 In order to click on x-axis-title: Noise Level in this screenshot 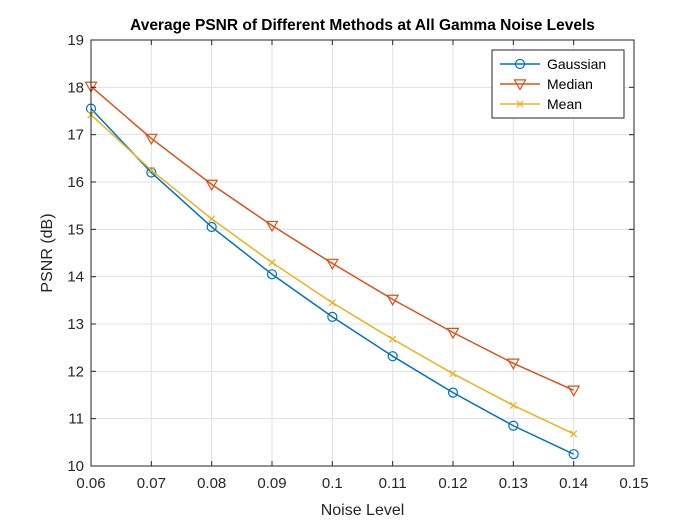, I will do `click(363, 510)`.